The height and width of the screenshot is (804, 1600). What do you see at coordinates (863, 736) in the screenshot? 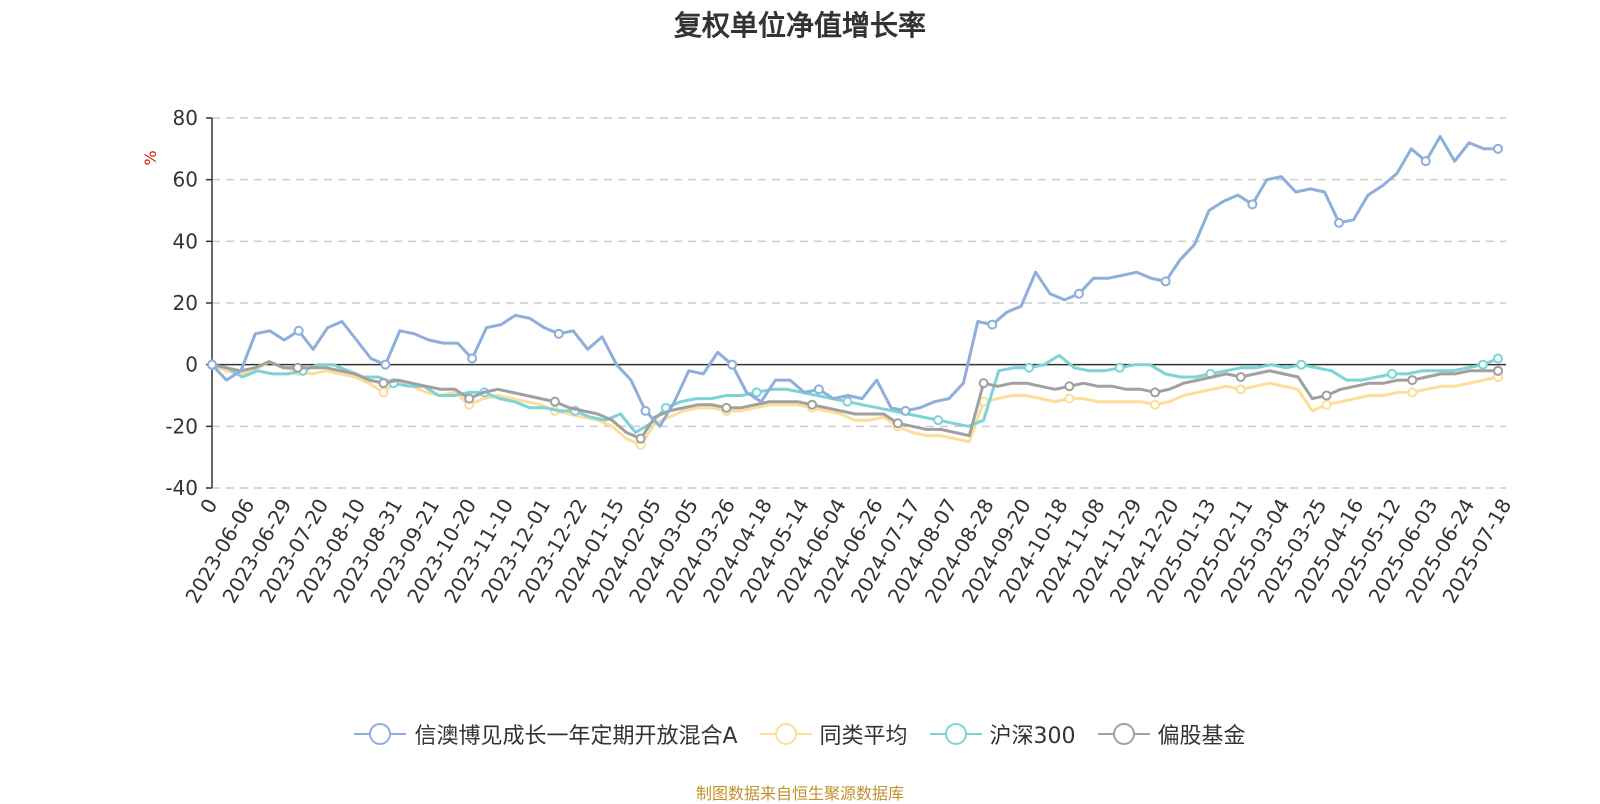
I see `legend-label: 同类平均` at bounding box center [863, 736].